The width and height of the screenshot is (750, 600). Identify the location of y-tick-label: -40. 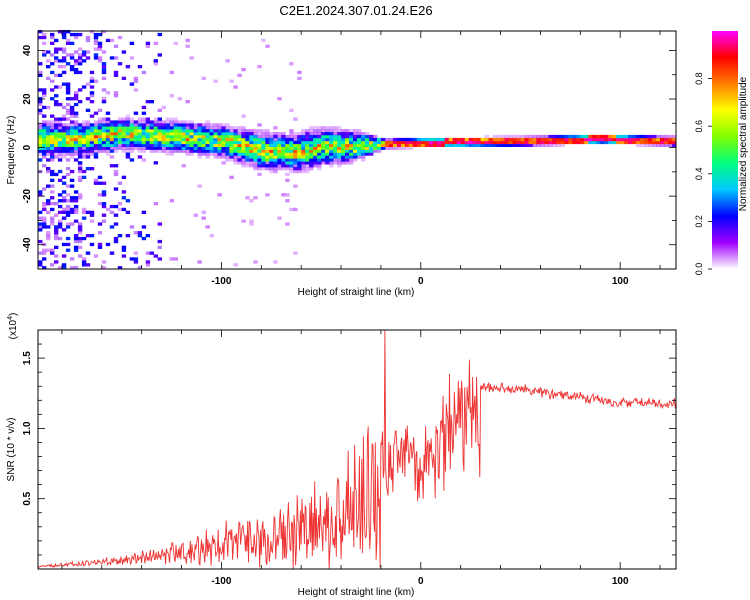
(27, 244).